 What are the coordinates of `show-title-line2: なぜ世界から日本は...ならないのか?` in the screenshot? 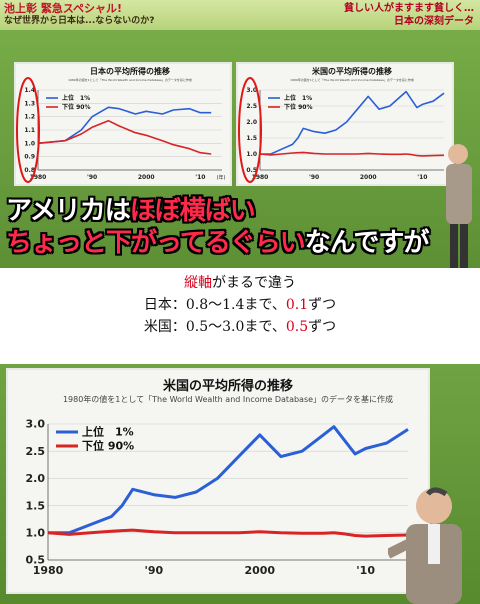 It's located at (79, 21).